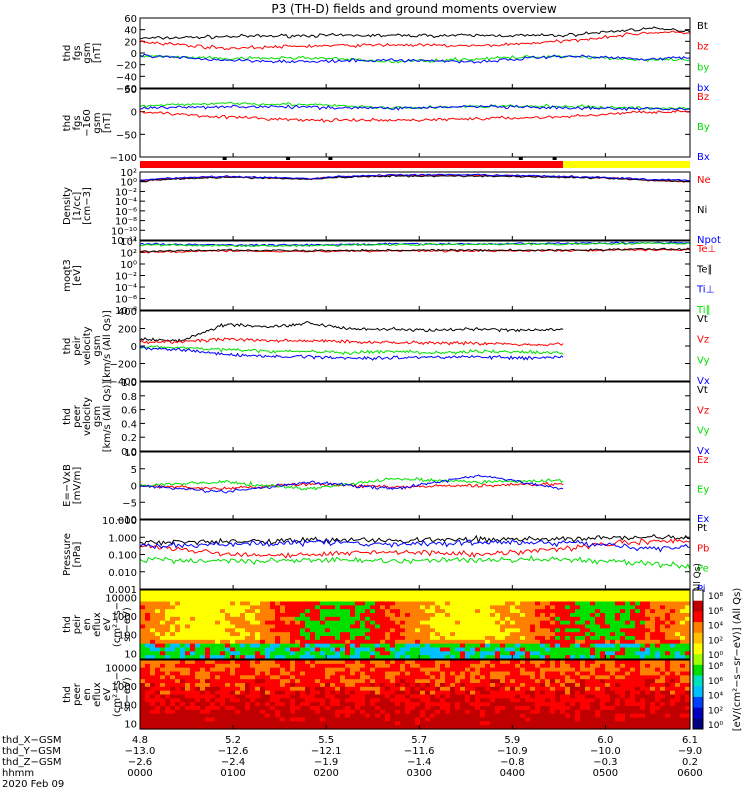  Describe the element at coordinates (97, 122) in the screenshot. I see `y-axis-label: gsm` at that location.